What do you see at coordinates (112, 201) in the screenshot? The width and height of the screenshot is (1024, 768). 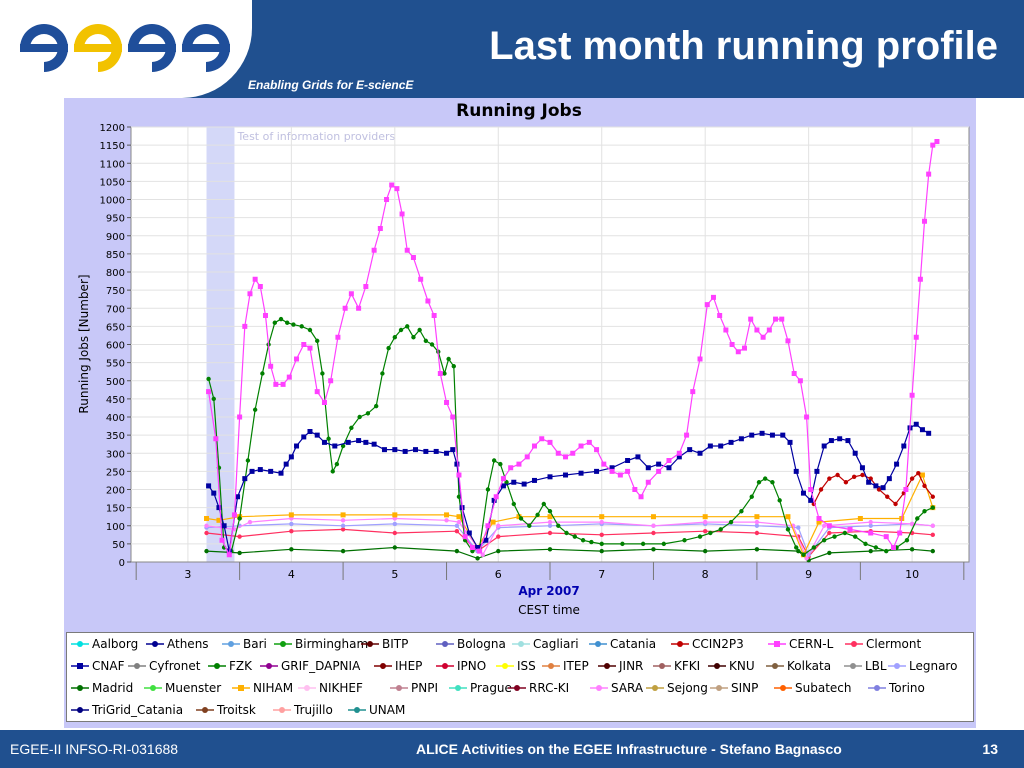 I see `y-tick-label: 1000` at bounding box center [112, 201].